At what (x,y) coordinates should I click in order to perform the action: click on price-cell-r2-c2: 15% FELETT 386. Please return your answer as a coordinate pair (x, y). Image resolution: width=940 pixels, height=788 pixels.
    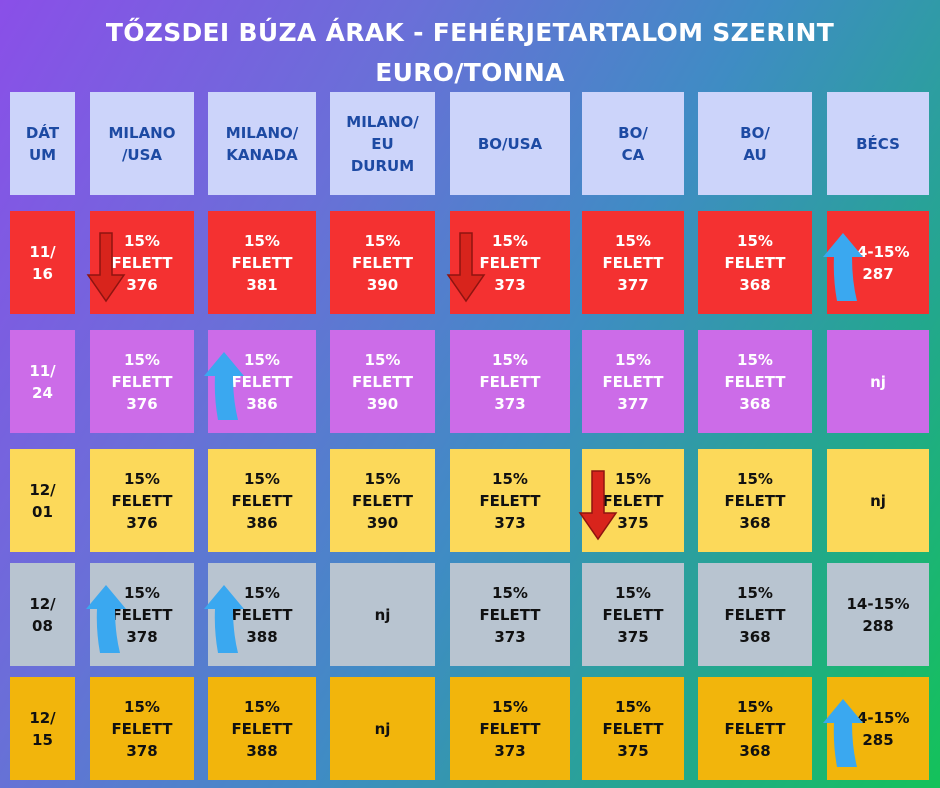
    Looking at the image, I should click on (262, 500).